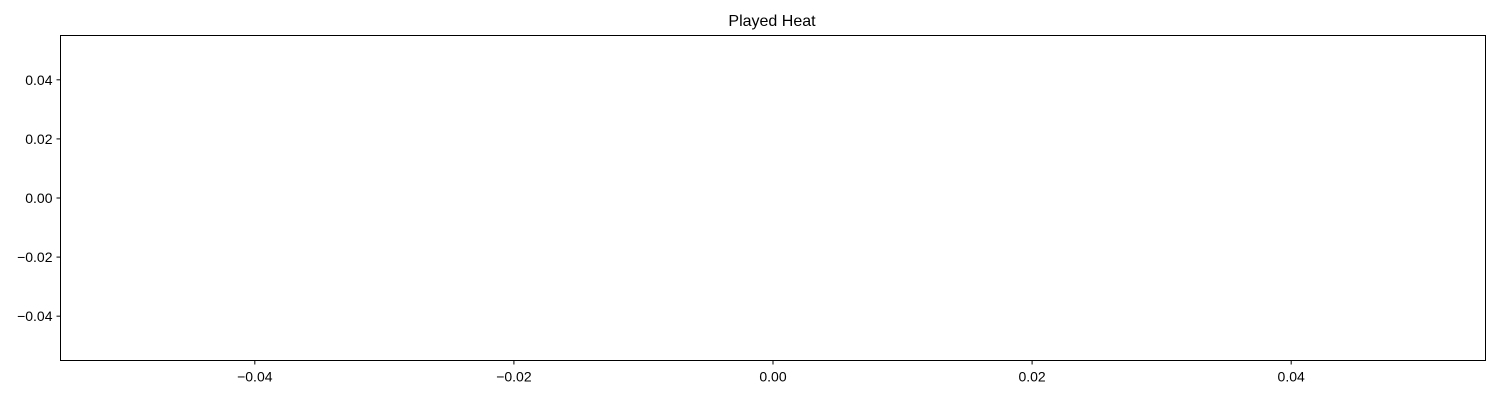  Describe the element at coordinates (772, 21) in the screenshot. I see `chart-title: Played Heat` at that location.